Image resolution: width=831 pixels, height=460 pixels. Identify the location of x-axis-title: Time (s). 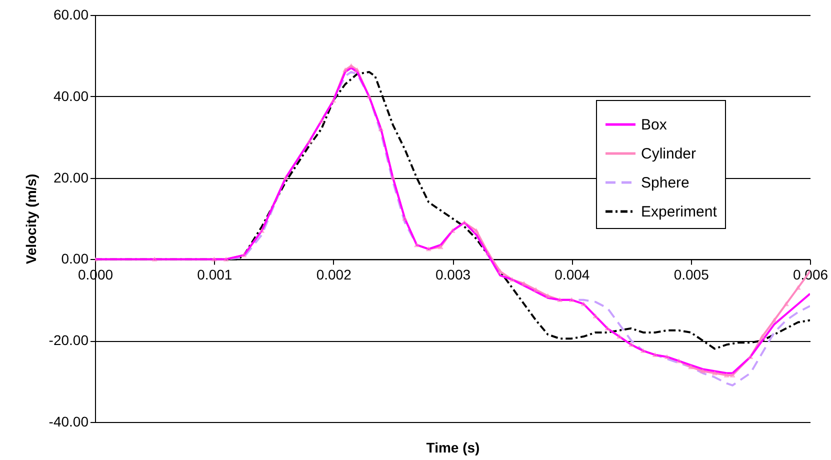
(453, 448).